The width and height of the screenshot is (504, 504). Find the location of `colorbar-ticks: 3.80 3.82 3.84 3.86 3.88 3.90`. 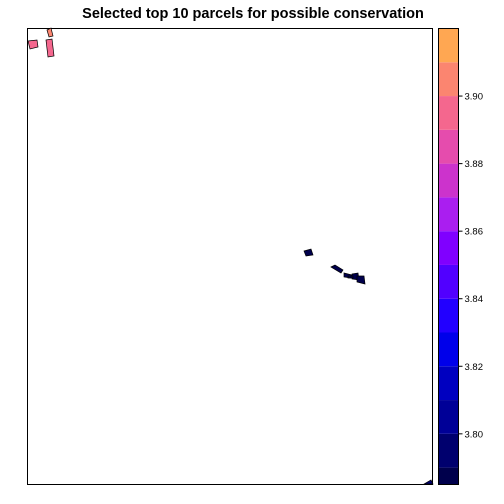

colorbar-ticks: 3.80 3.82 3.84 3.86 3.88 3.90 is located at coordinates (471, 266).